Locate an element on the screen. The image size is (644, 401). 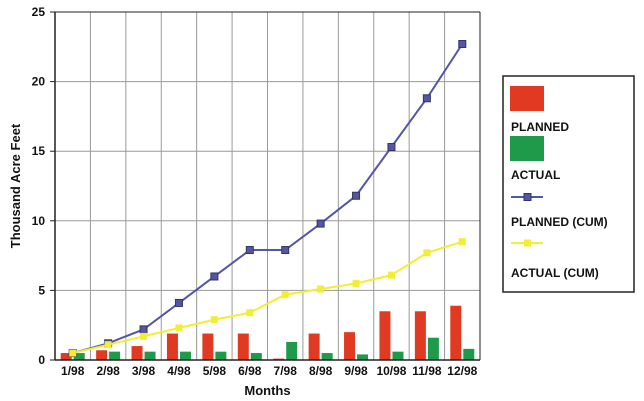
x-tick-label: 2/98 is located at coordinates (108, 371).